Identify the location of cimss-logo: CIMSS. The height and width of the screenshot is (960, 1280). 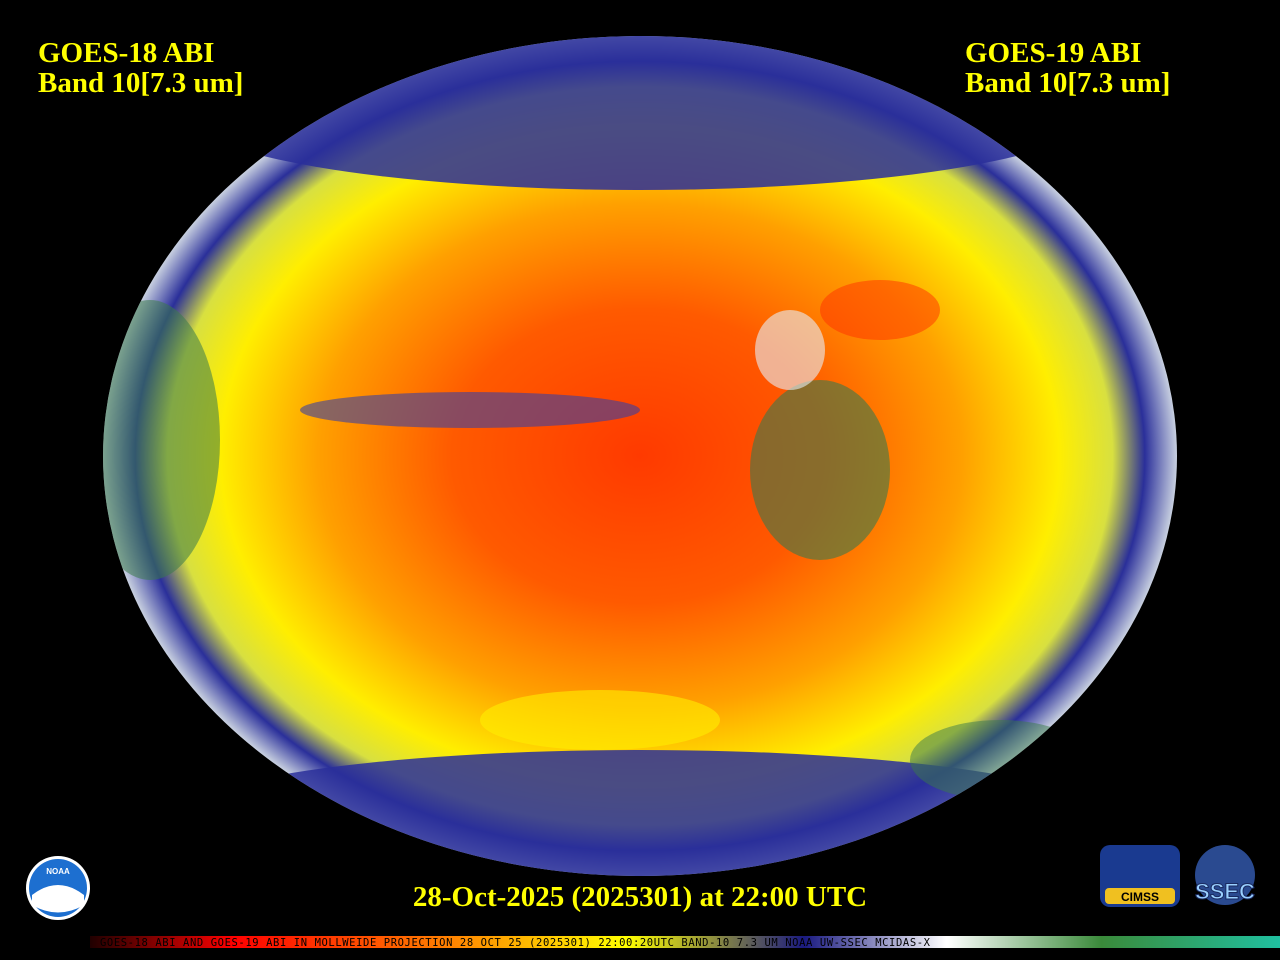
(1140, 876).